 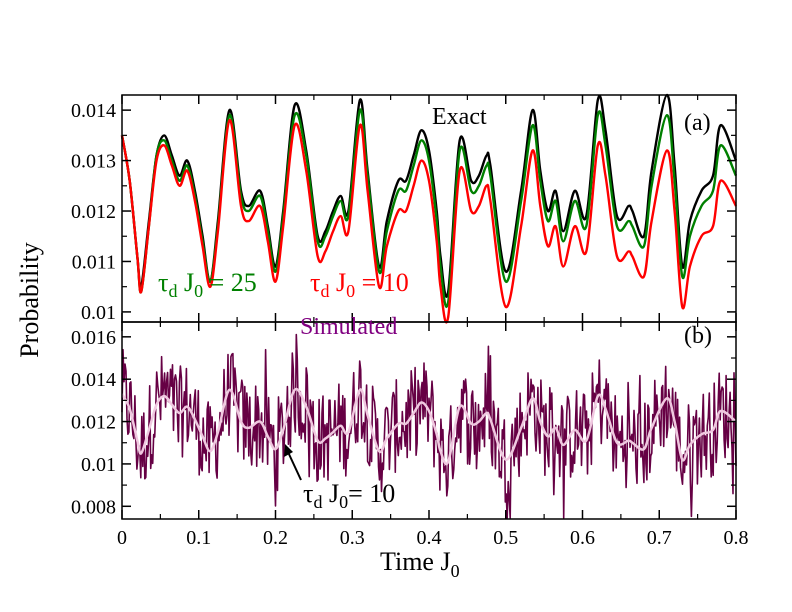 I want to click on panel-b-series-1-line, so click(x=428, y=426).